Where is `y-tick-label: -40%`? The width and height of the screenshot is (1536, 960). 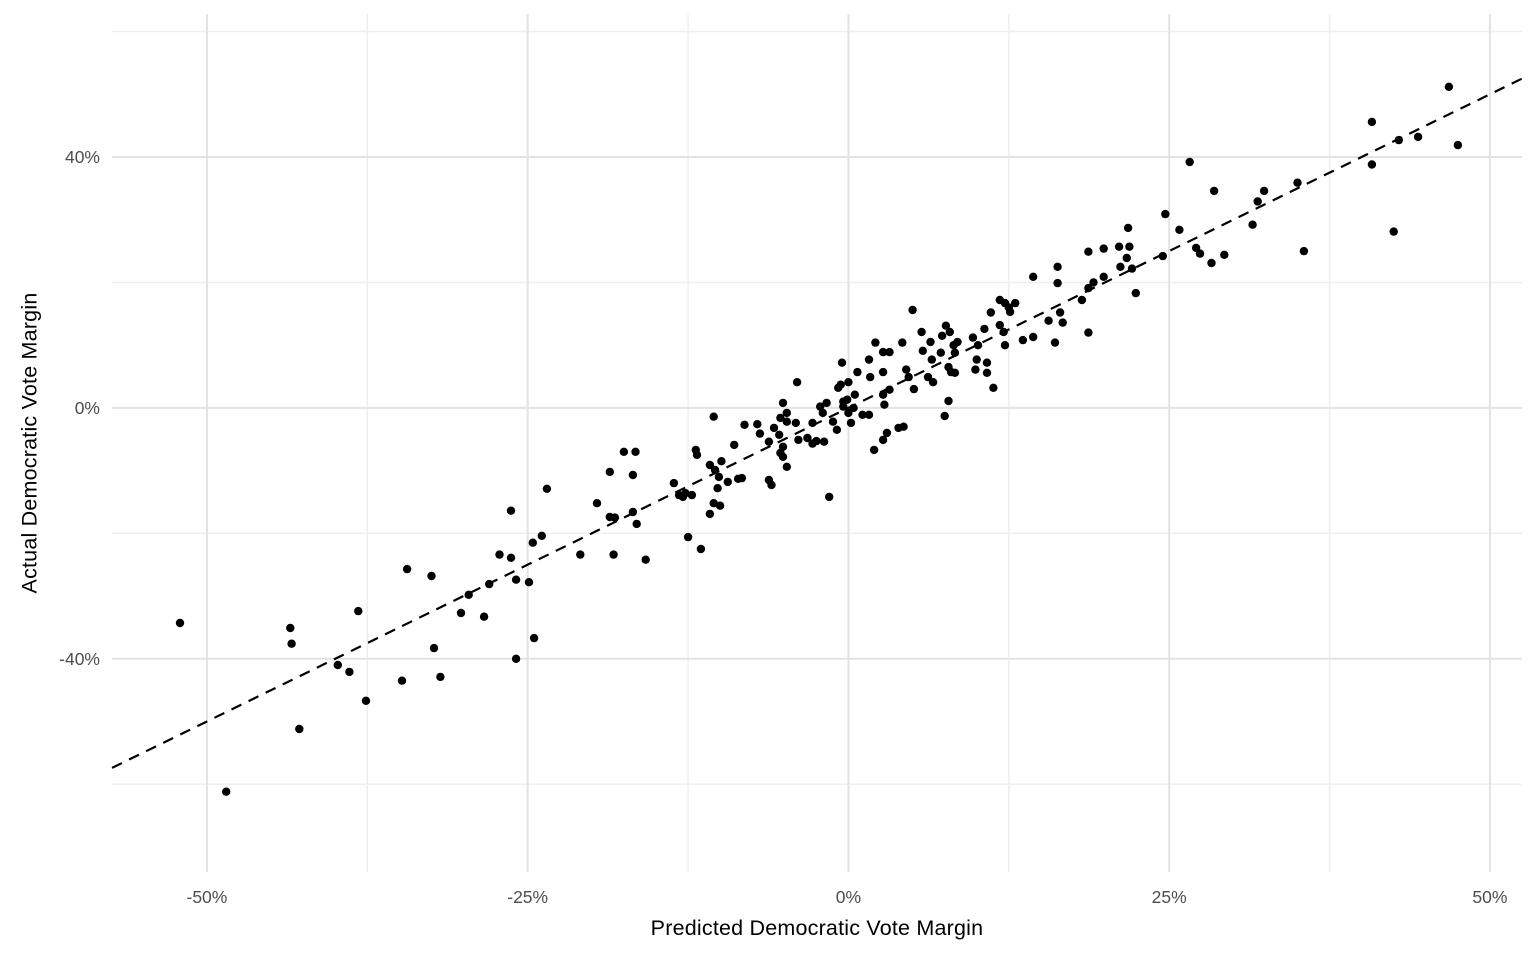 y-tick-label: -40% is located at coordinates (79, 659).